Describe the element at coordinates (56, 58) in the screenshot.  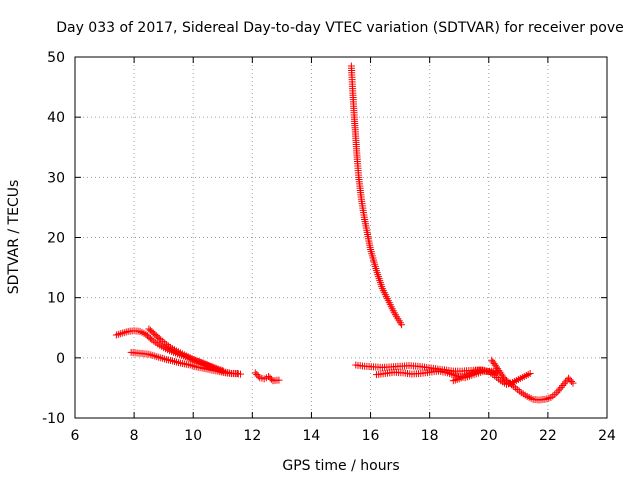
I see `y-tick-label: 50` at that location.